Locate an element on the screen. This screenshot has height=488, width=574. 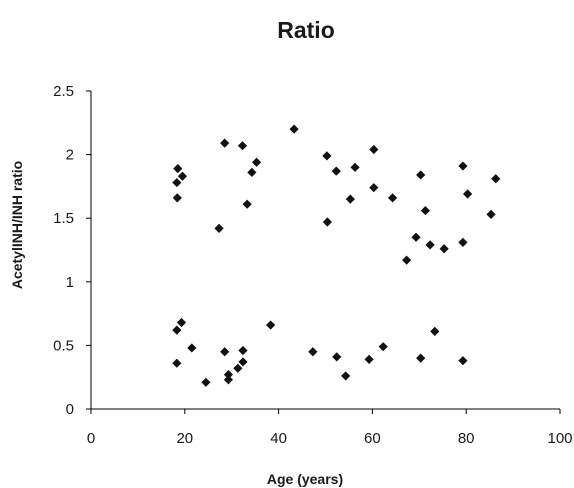
y-tick-label: 0 is located at coordinates (70, 409).